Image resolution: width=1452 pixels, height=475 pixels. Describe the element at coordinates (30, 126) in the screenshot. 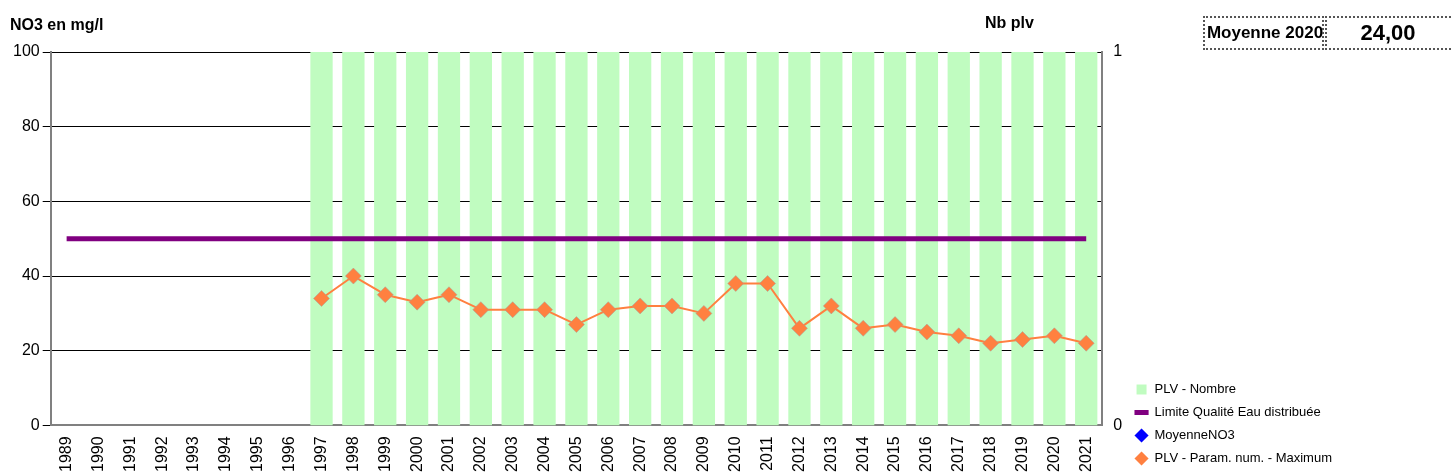

I see `y-tick-label: 80` at that location.